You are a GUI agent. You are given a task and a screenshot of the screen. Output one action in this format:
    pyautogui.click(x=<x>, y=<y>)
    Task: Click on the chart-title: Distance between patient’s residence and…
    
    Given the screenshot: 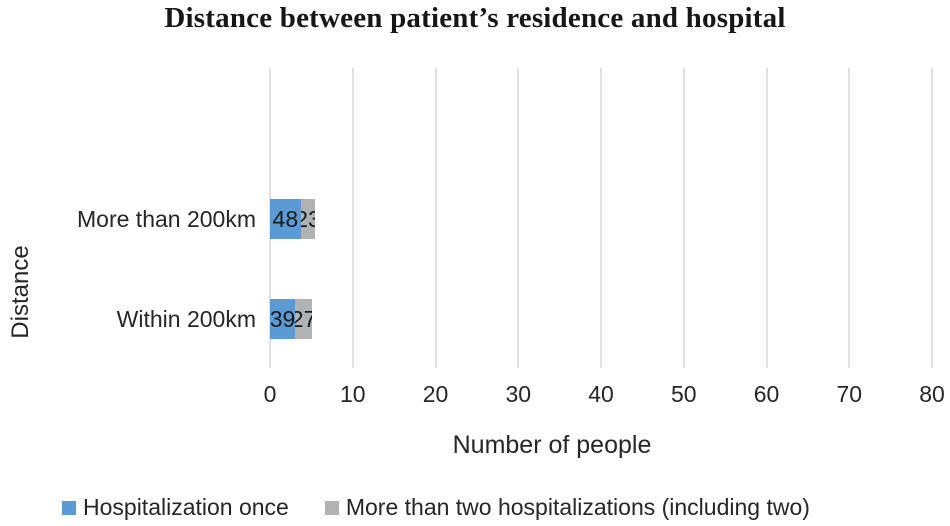 What is the action you would take?
    pyautogui.click(x=475, y=18)
    